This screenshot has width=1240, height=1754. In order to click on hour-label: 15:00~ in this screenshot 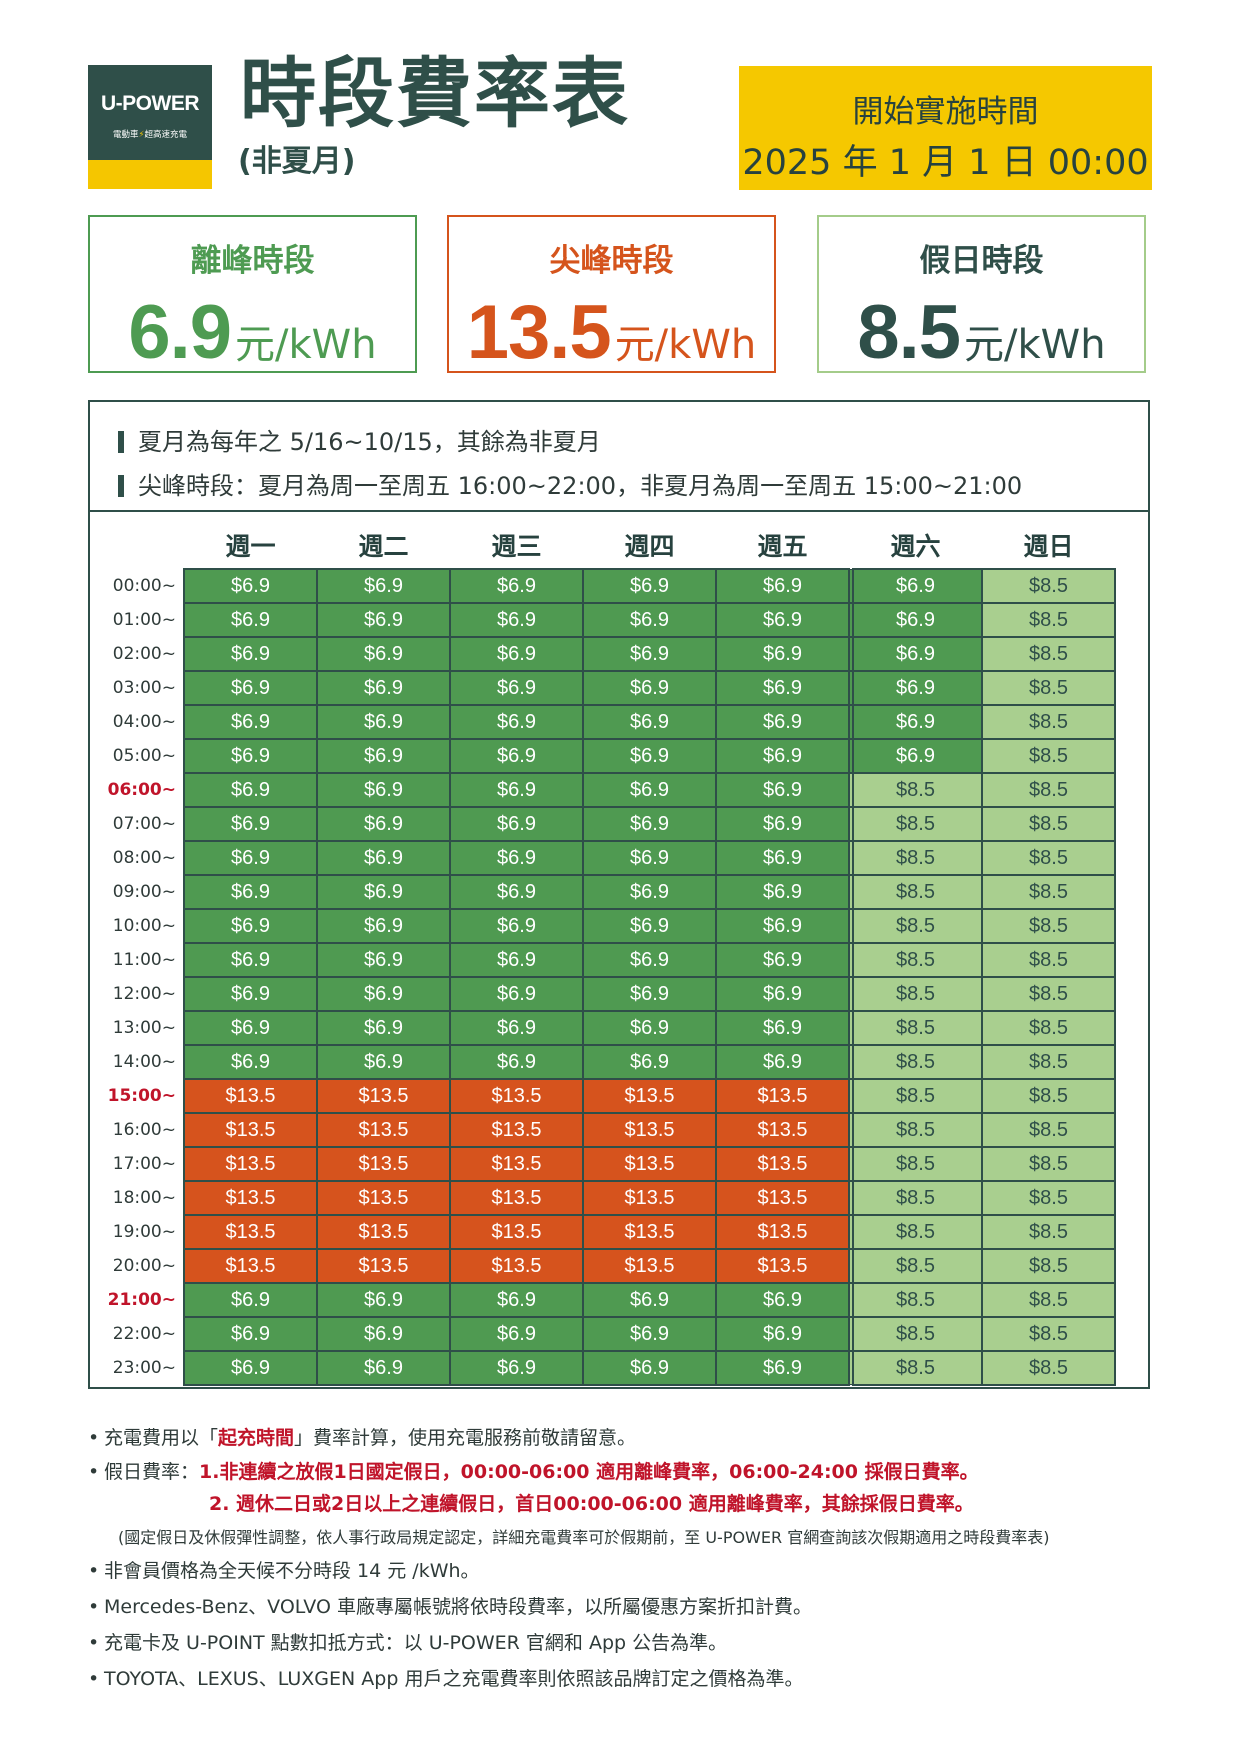, I will do `click(141, 1096)`.